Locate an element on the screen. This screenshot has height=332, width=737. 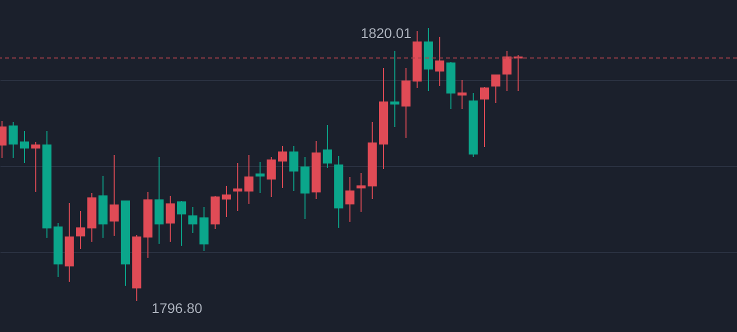
annotation: 1796.80 is located at coordinates (177, 308).